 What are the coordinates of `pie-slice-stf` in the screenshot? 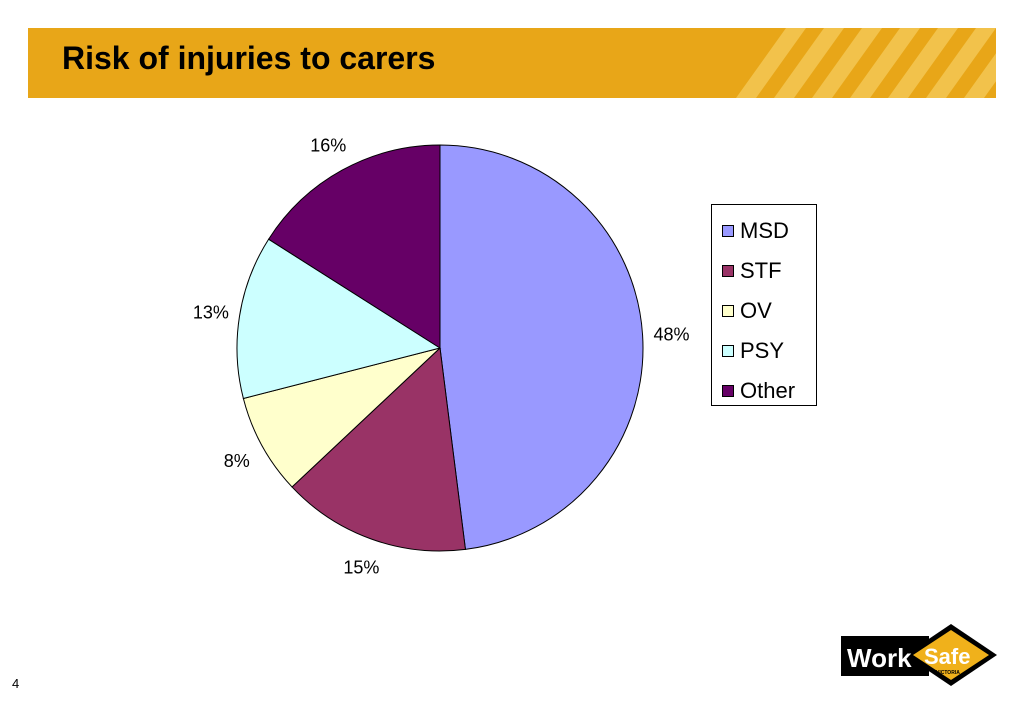 It's located at (379, 449).